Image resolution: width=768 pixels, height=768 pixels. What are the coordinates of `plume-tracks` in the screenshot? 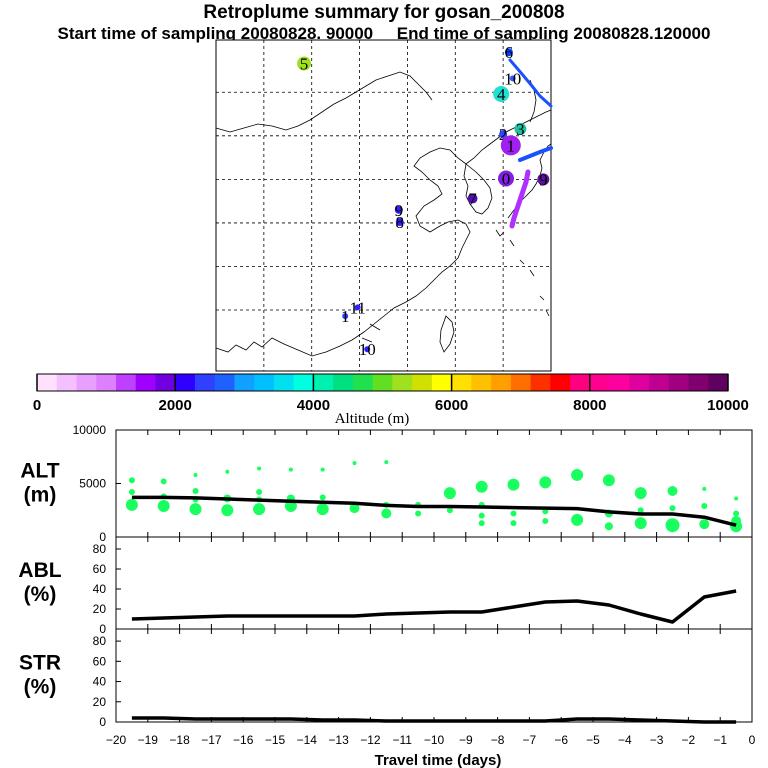 It's located at (530, 143).